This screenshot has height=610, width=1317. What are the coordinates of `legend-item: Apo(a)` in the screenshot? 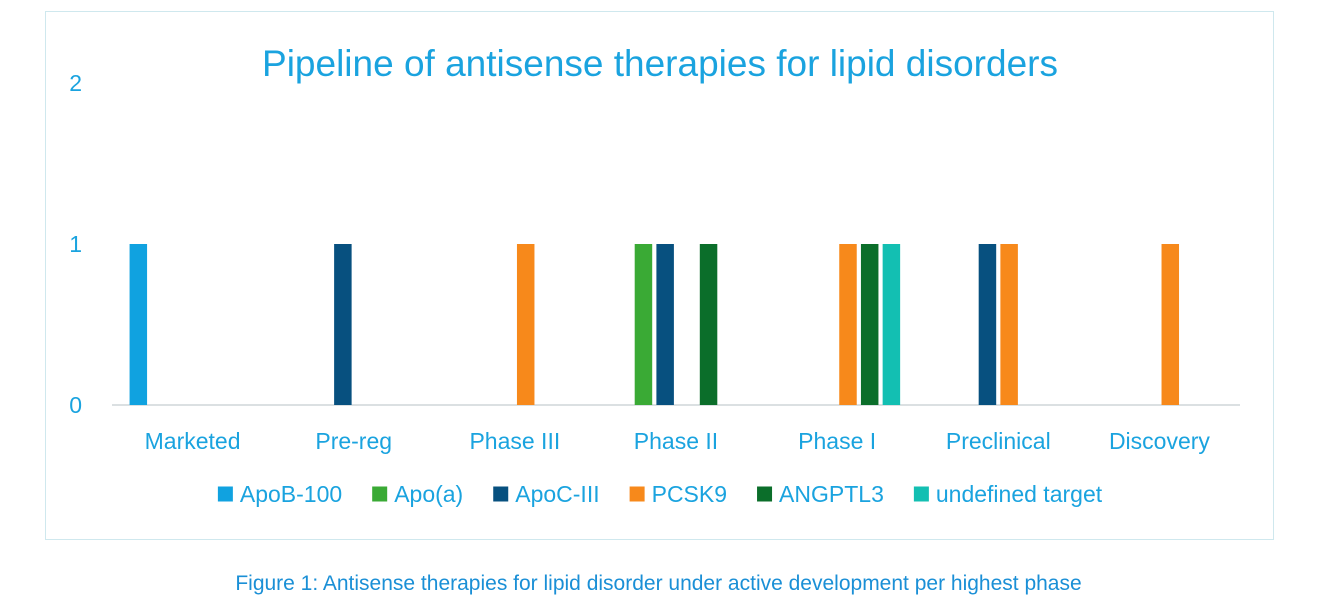 It's located at (417, 494).